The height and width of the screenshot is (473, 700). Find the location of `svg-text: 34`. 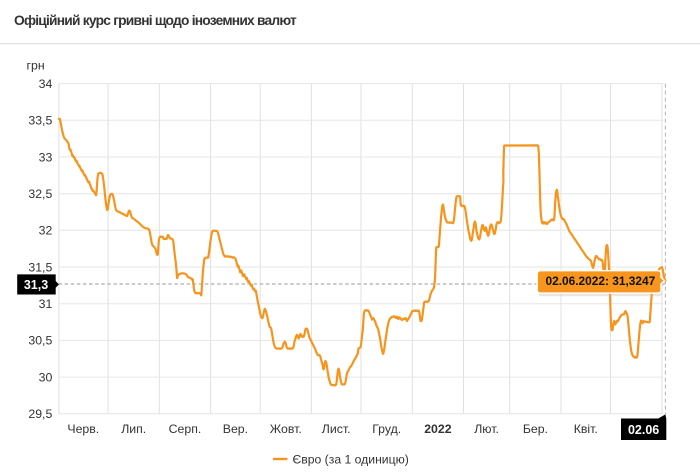

svg-text: 34 is located at coordinates (46, 84).